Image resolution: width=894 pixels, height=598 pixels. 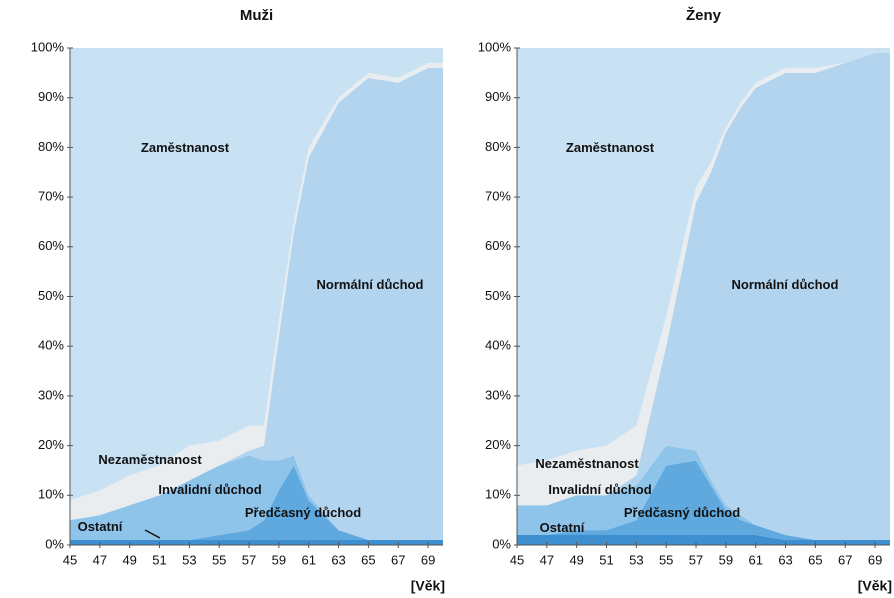 I want to click on arrow, so click(x=152, y=534).